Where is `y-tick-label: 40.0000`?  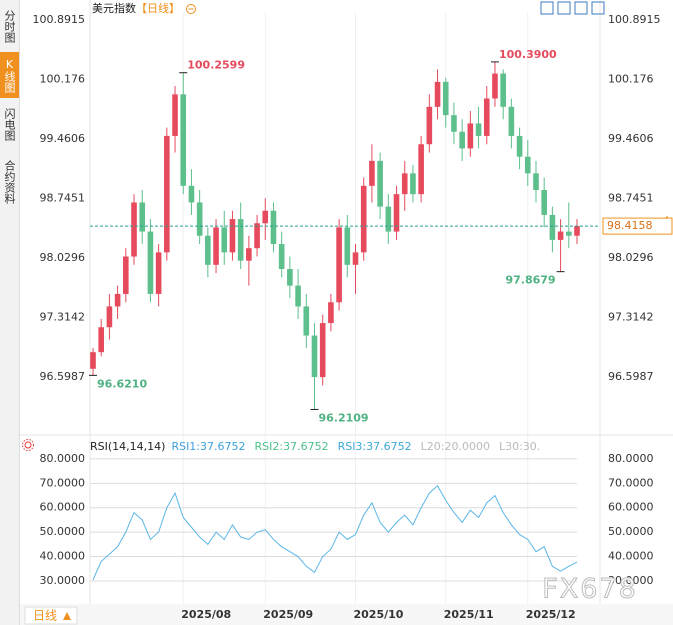
y-tick-label: 40.0000 is located at coordinates (63, 556).